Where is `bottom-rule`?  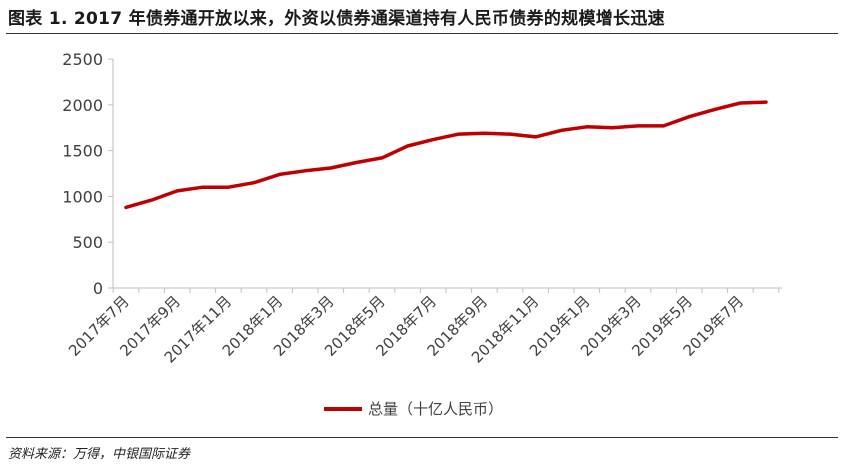 bottom-rule is located at coordinates (422, 437).